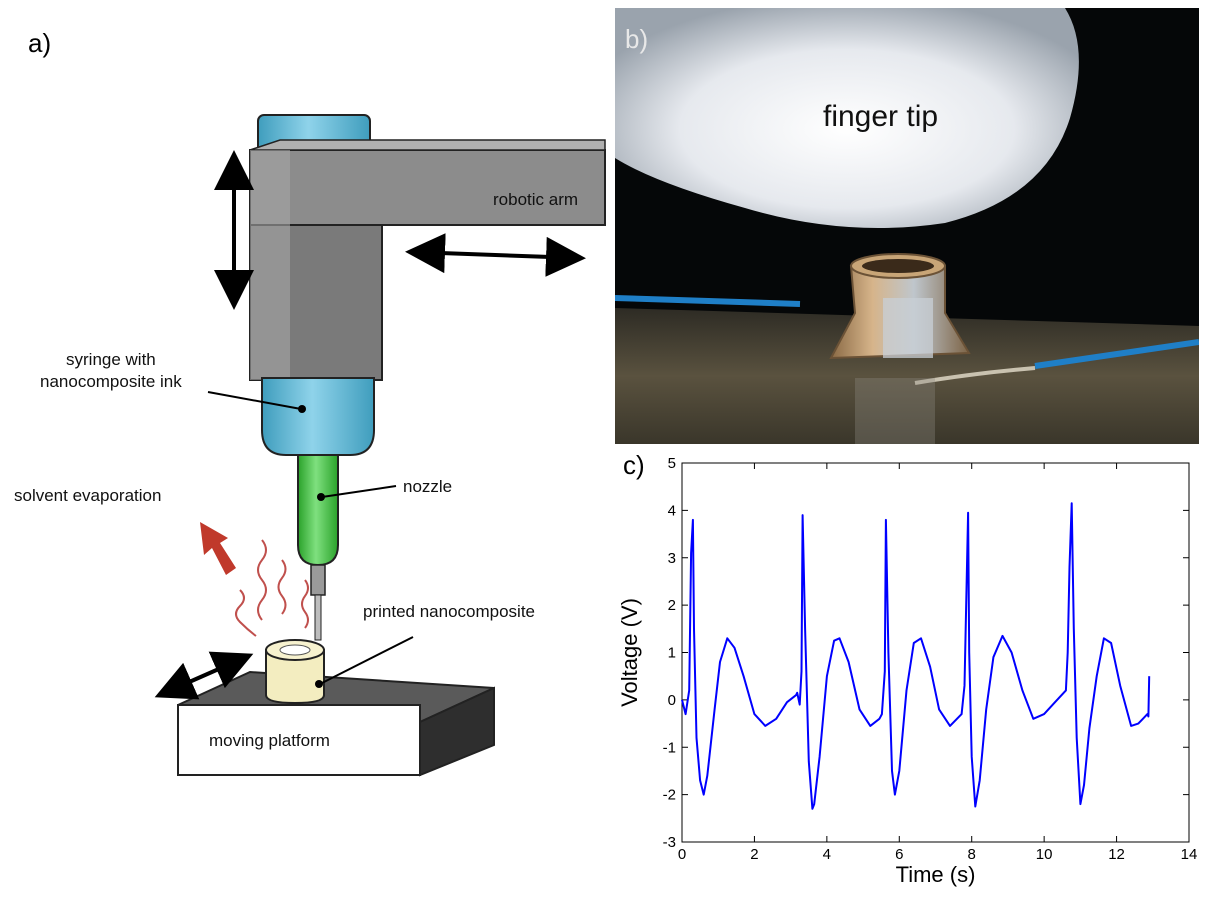  I want to click on x-axis-label: Time (s), so click(936, 874).